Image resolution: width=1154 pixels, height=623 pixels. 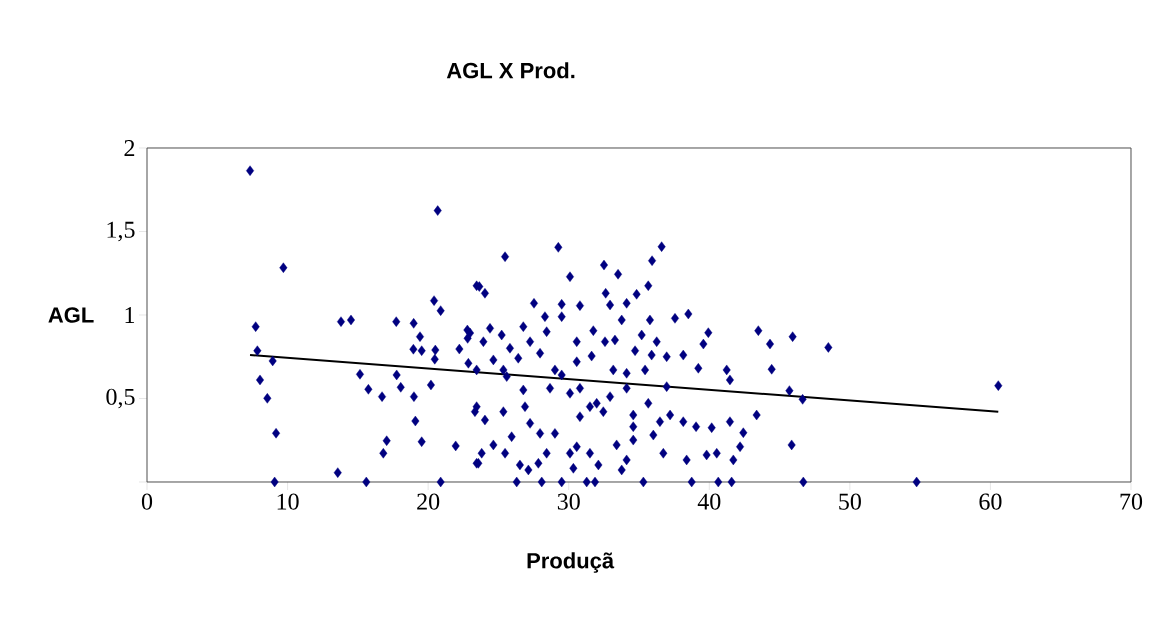 What do you see at coordinates (709, 501) in the screenshot?
I see `x-tick-label: 40` at bounding box center [709, 501].